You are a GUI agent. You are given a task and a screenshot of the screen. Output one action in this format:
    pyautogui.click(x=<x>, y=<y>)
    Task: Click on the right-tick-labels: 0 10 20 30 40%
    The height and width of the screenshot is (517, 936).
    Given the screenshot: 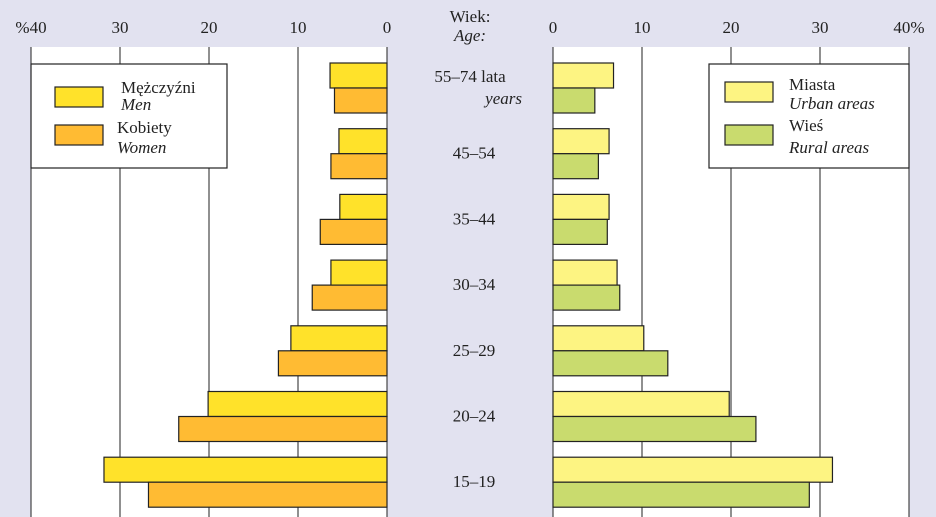 What is the action you would take?
    pyautogui.click(x=737, y=27)
    